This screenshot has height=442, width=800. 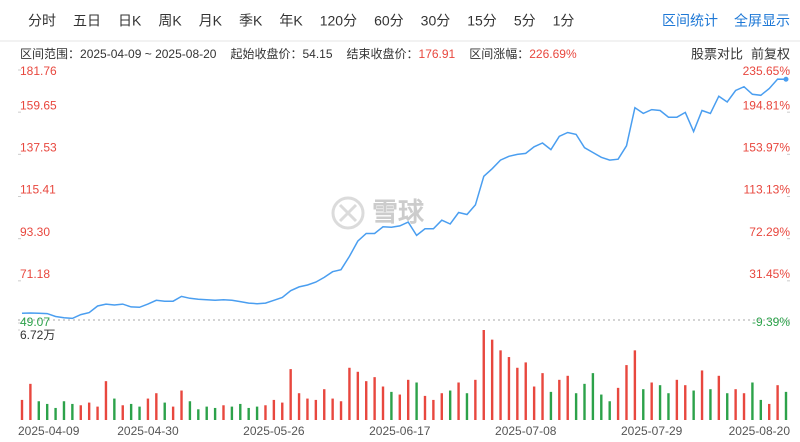 What do you see at coordinates (767, 71) in the screenshot?
I see `y2-tick-label: 235.65%` at bounding box center [767, 71].